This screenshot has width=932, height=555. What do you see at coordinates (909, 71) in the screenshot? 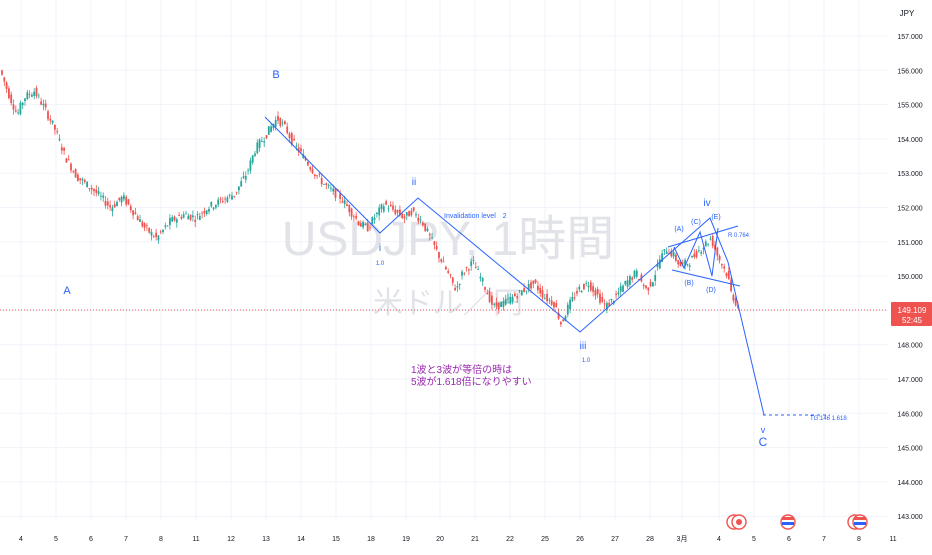
I see `price-tick-label: 156.000` at bounding box center [909, 71].